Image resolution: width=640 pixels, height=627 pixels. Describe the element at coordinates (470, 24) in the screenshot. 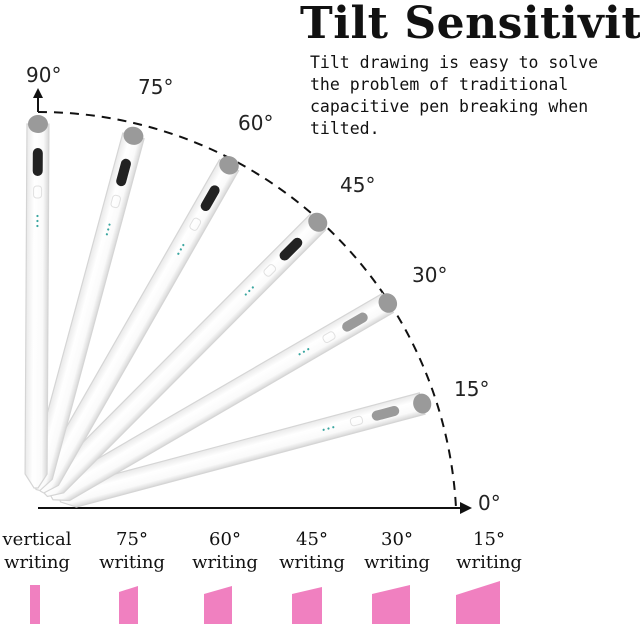

I see `page-title: Tilt Sensitivity` at that location.